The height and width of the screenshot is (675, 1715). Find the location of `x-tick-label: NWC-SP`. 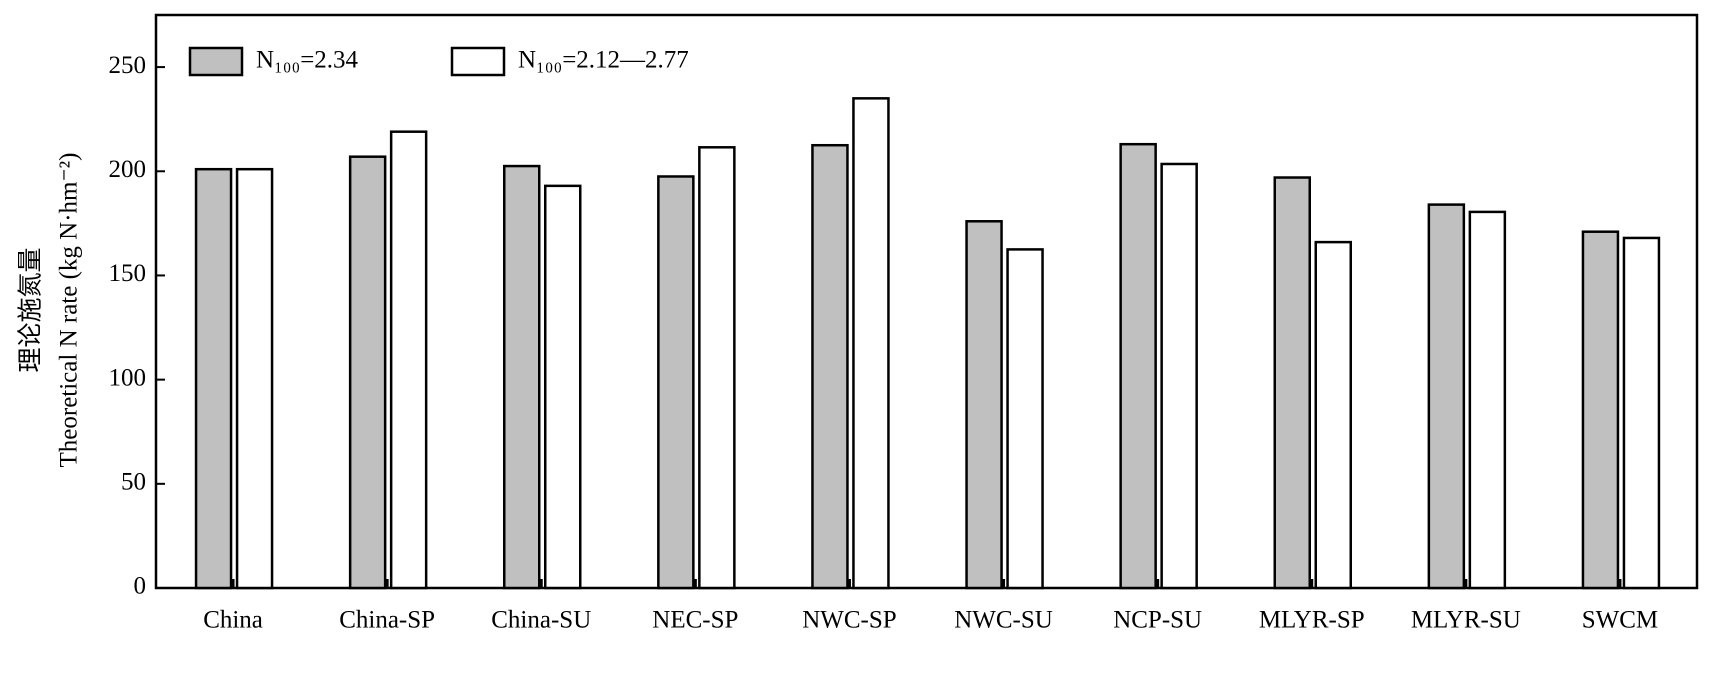

x-tick-label: NWC-SP is located at coordinates (849, 620).